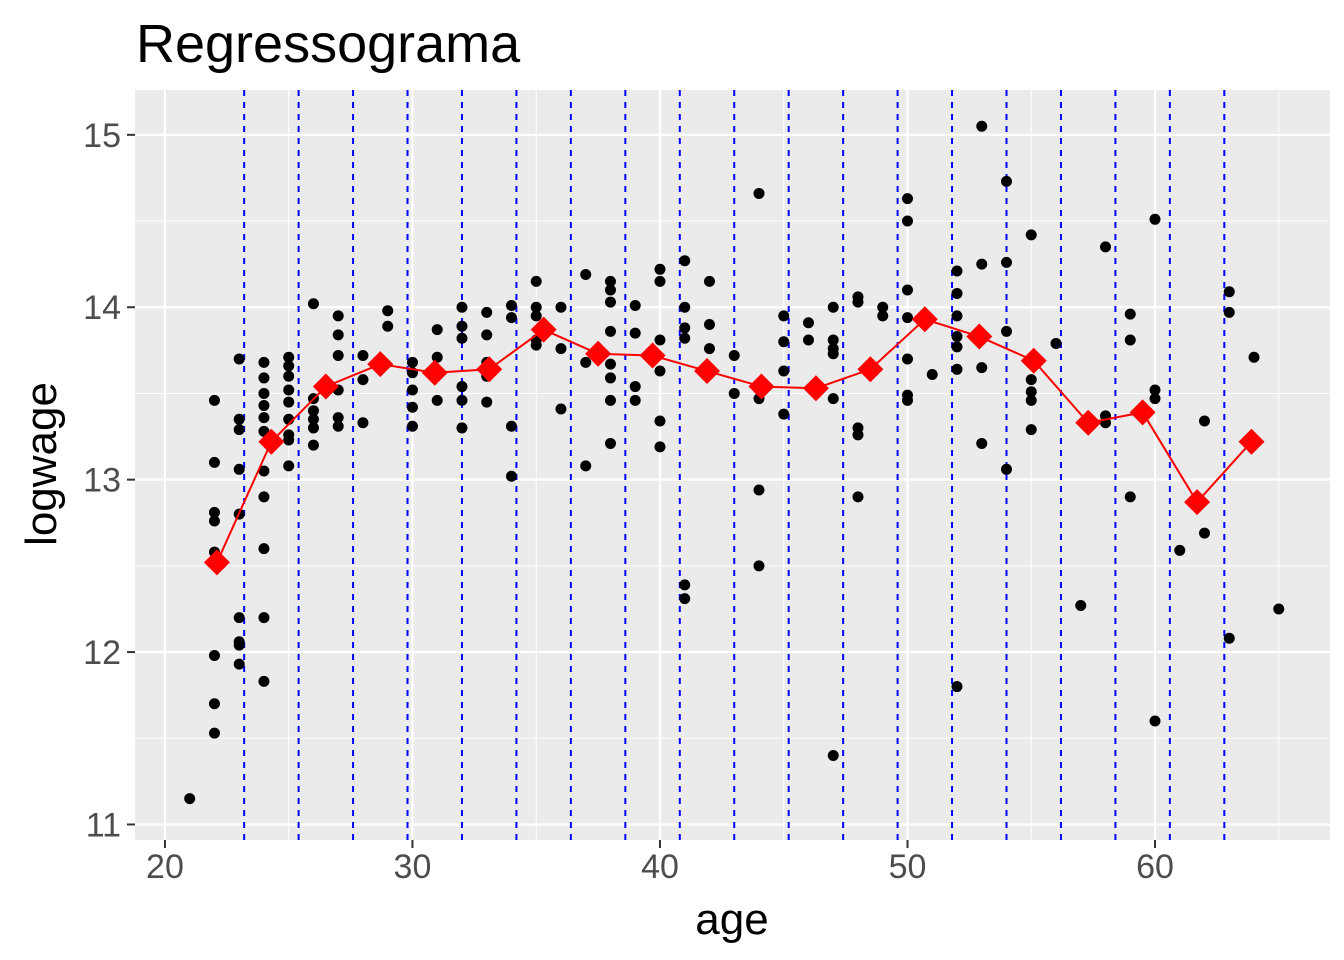 Image resolution: width=1344 pixels, height=960 pixels. What do you see at coordinates (102, 136) in the screenshot?
I see `y-tick-label: 15` at bounding box center [102, 136].